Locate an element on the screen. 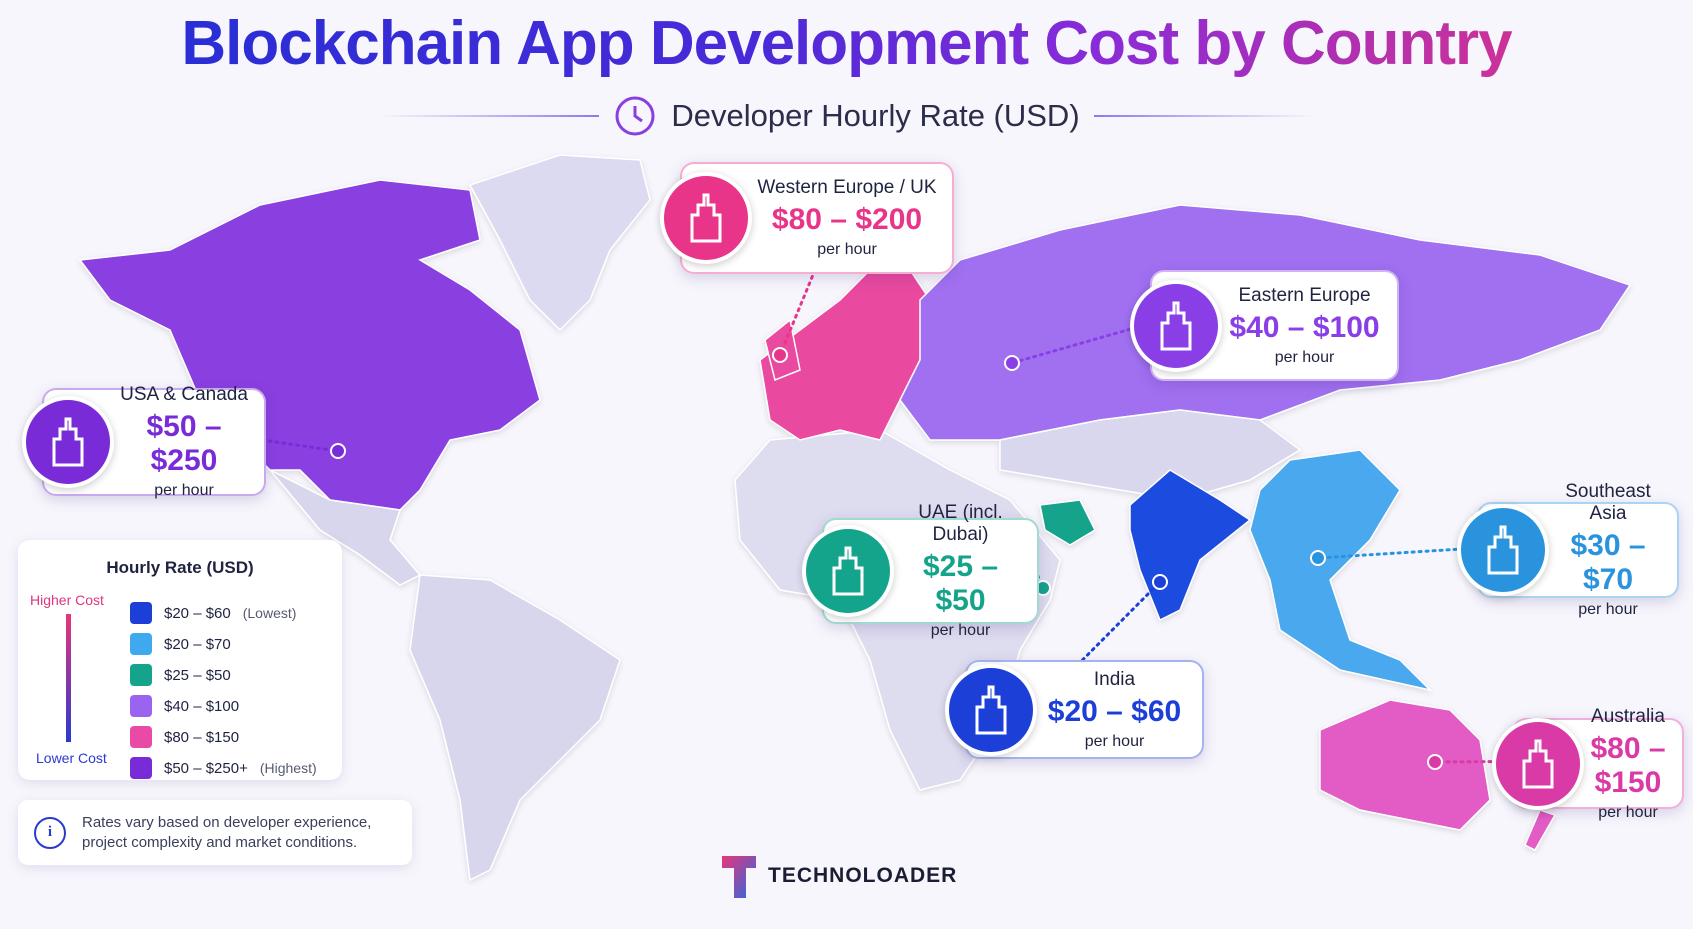  region-name: UAE (incl. Dubai) is located at coordinates (960, 523).